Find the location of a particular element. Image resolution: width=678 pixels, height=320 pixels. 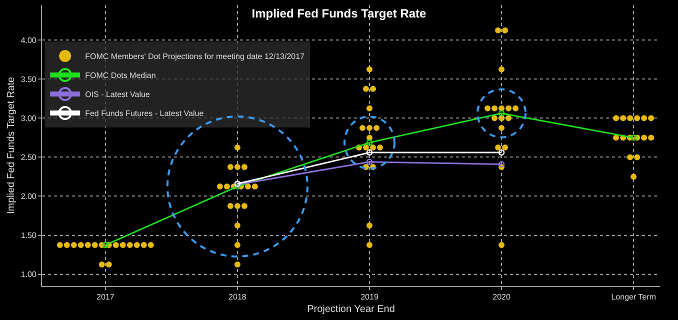

y-tick-label: 4.00 is located at coordinates (28, 40).